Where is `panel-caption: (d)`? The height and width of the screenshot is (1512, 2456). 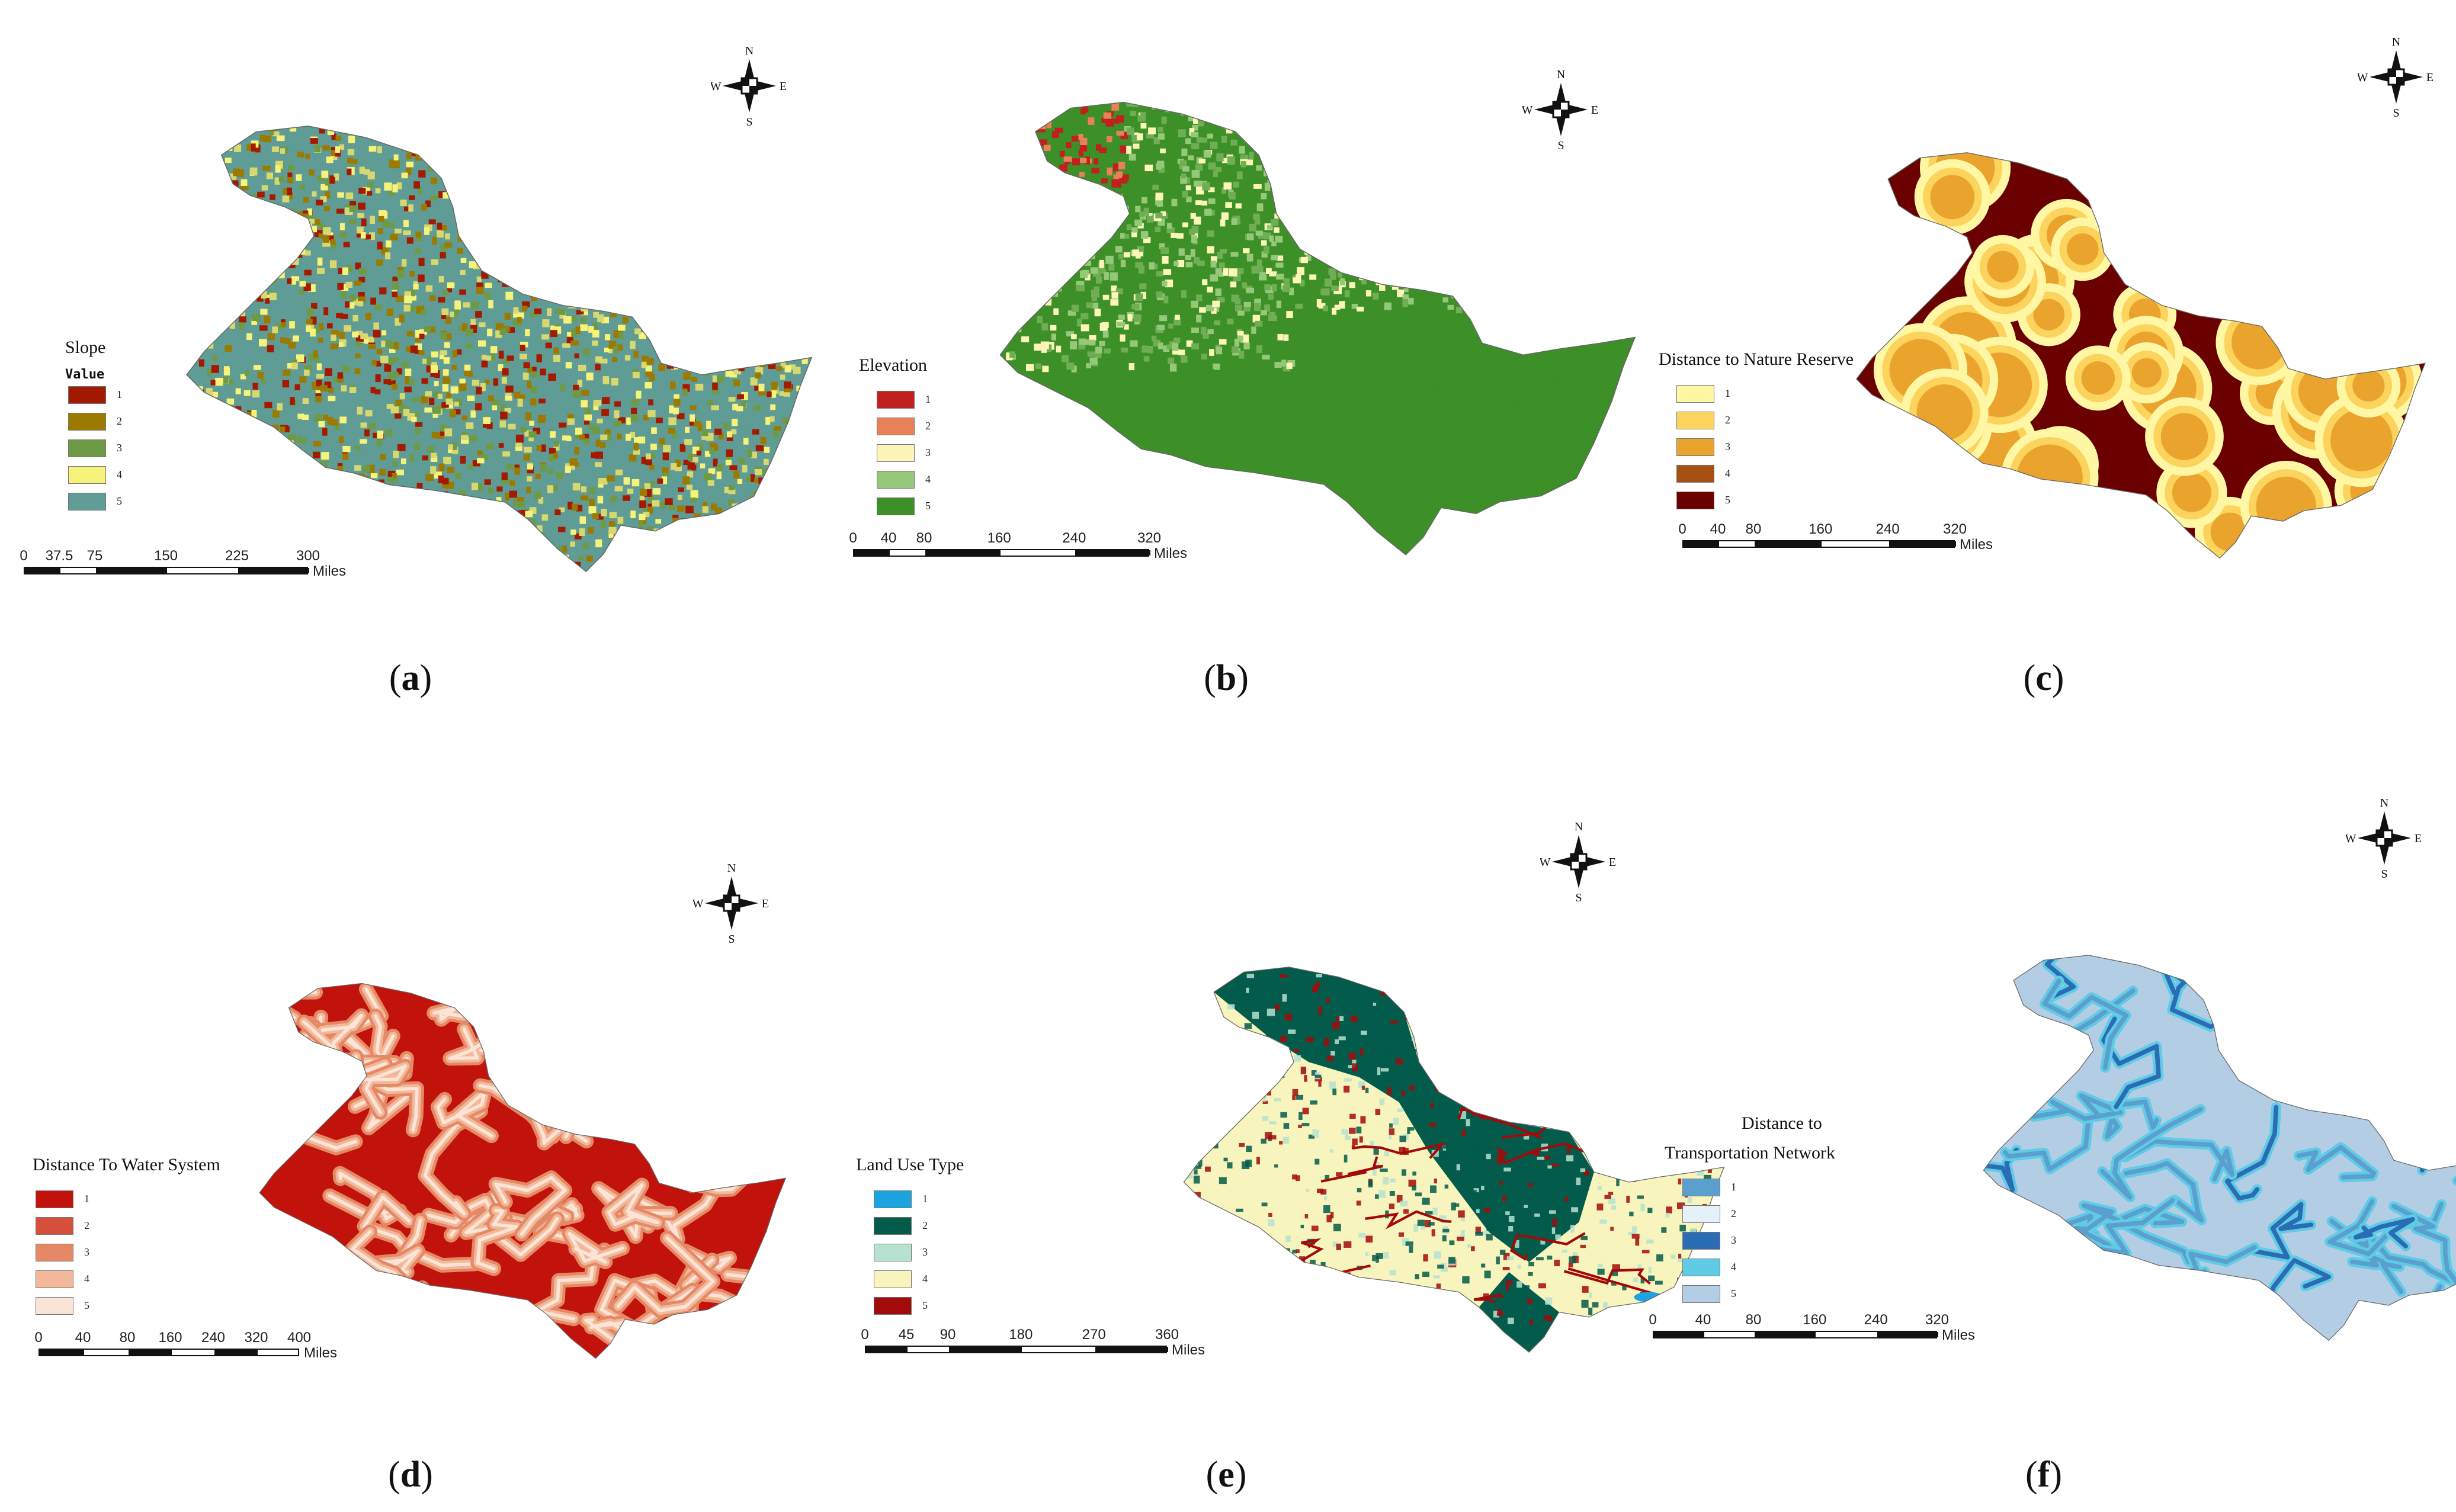 panel-caption: (d) is located at coordinates (410, 1475).